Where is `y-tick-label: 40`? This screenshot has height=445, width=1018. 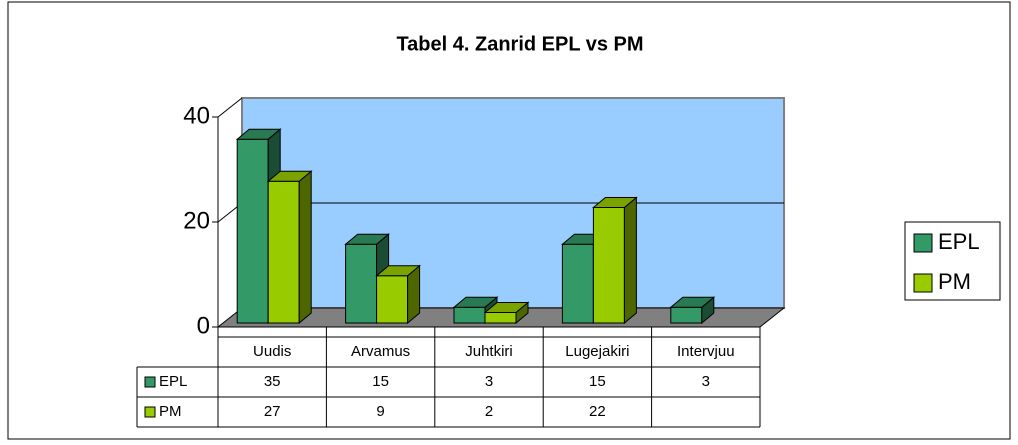 y-tick-label: 40 is located at coordinates (196, 115).